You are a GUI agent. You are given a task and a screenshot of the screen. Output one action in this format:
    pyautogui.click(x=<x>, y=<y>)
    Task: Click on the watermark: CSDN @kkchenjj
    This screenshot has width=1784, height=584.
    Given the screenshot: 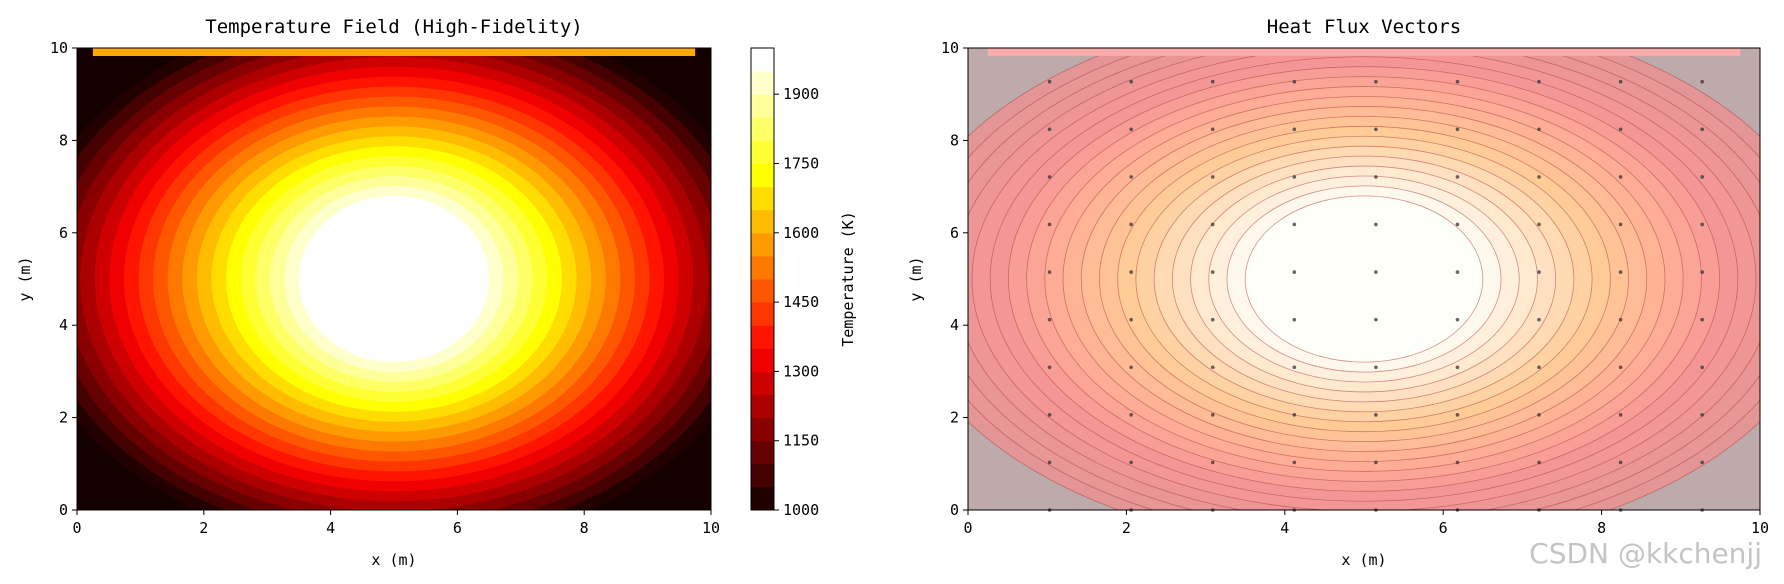 What is the action you would take?
    pyautogui.click(x=1645, y=553)
    